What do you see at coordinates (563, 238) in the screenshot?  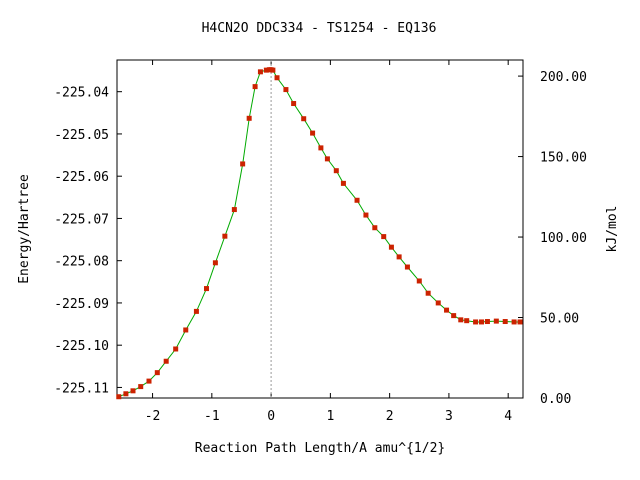 I see `y2-tick-label: 100.00` at bounding box center [563, 238].